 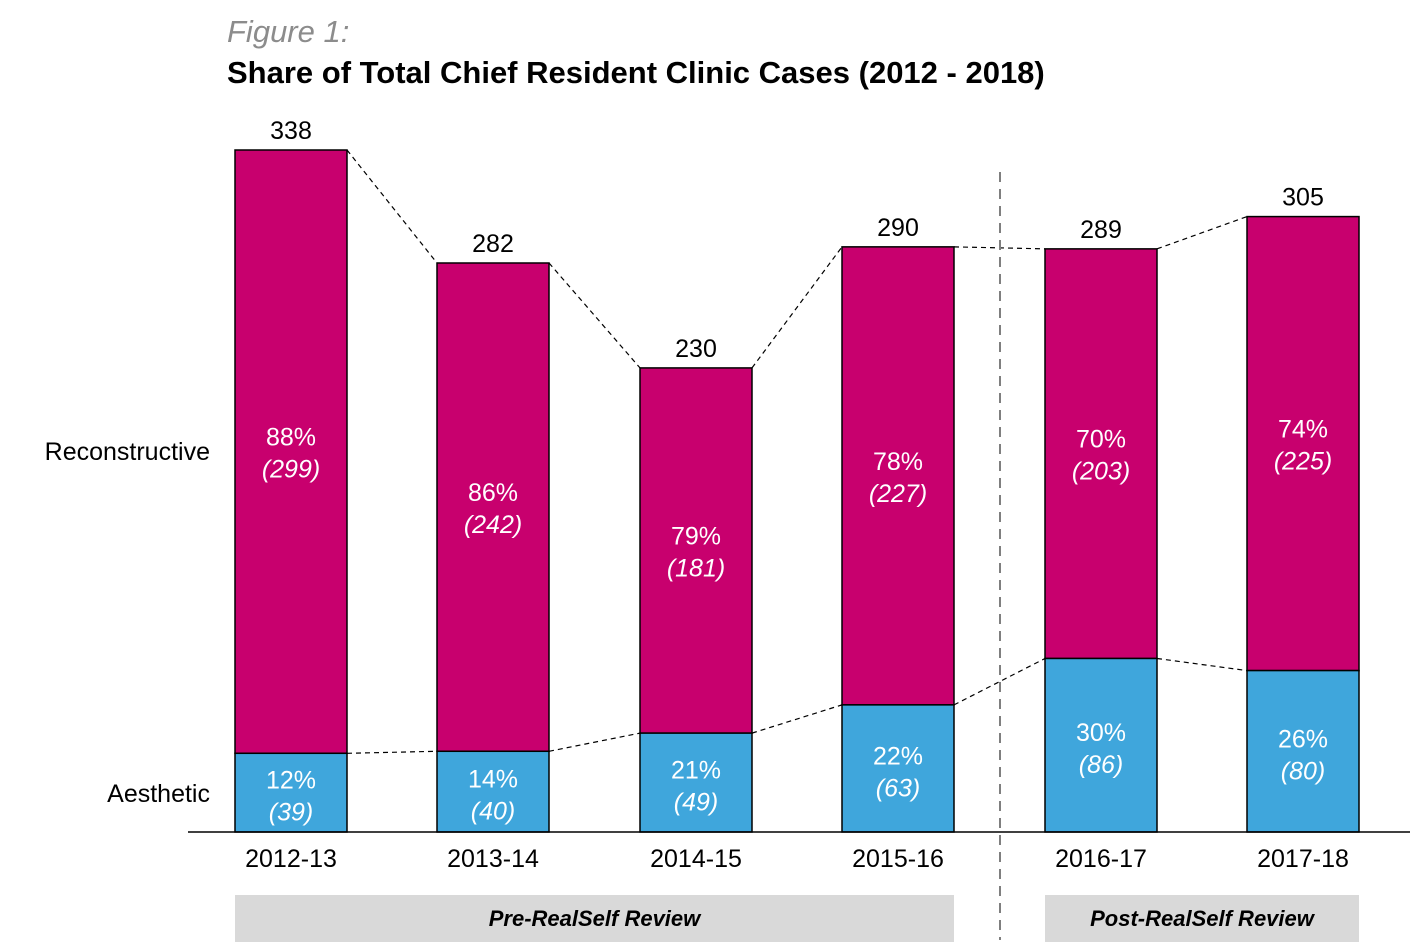 What do you see at coordinates (1101, 733) in the screenshot?
I see `aesthetic-percent-label: 30%` at bounding box center [1101, 733].